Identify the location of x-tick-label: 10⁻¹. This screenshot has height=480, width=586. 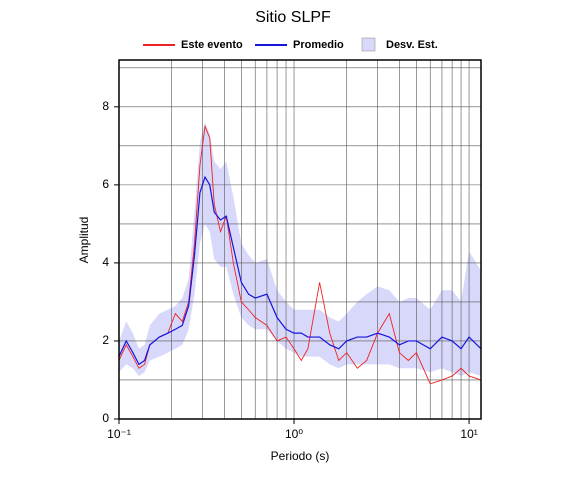
(119, 434).